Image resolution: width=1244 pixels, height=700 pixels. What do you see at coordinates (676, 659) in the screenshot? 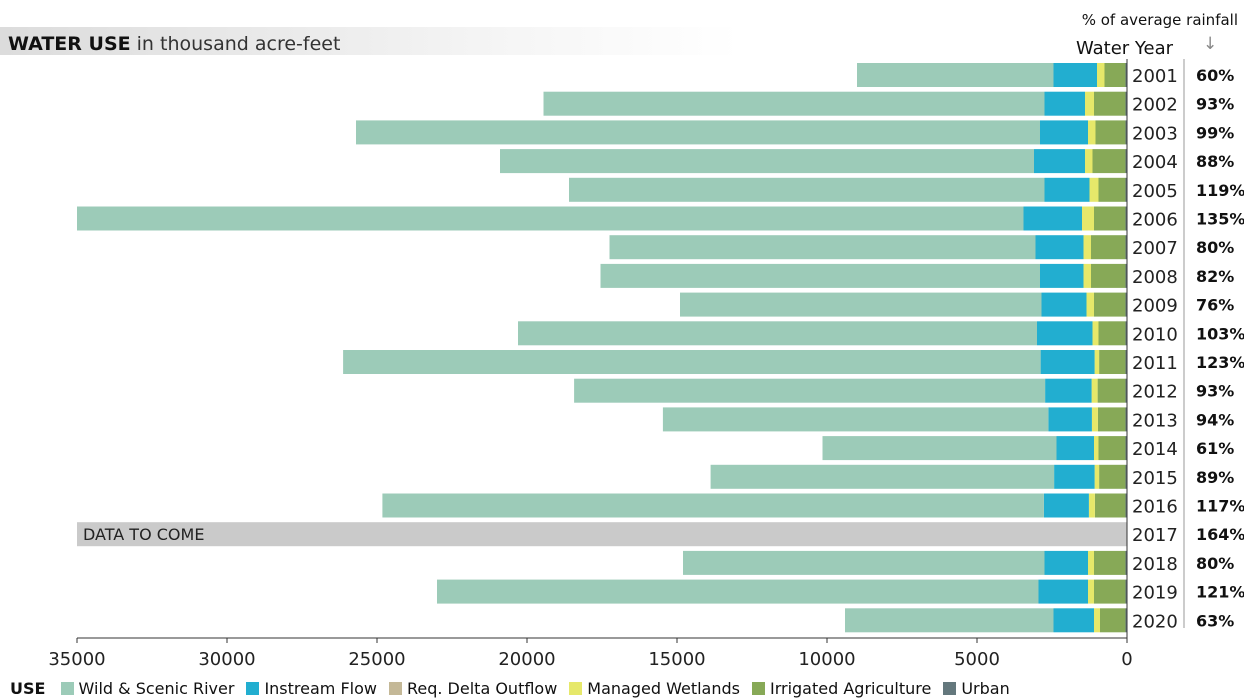
I see `x-tick-label: 15000` at bounding box center [676, 659].